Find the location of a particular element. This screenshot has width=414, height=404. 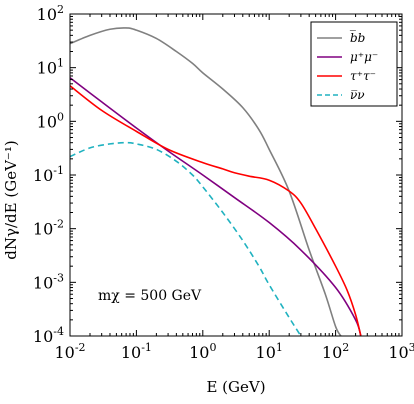

y-tick-label: 10² is located at coordinates (50, 13).